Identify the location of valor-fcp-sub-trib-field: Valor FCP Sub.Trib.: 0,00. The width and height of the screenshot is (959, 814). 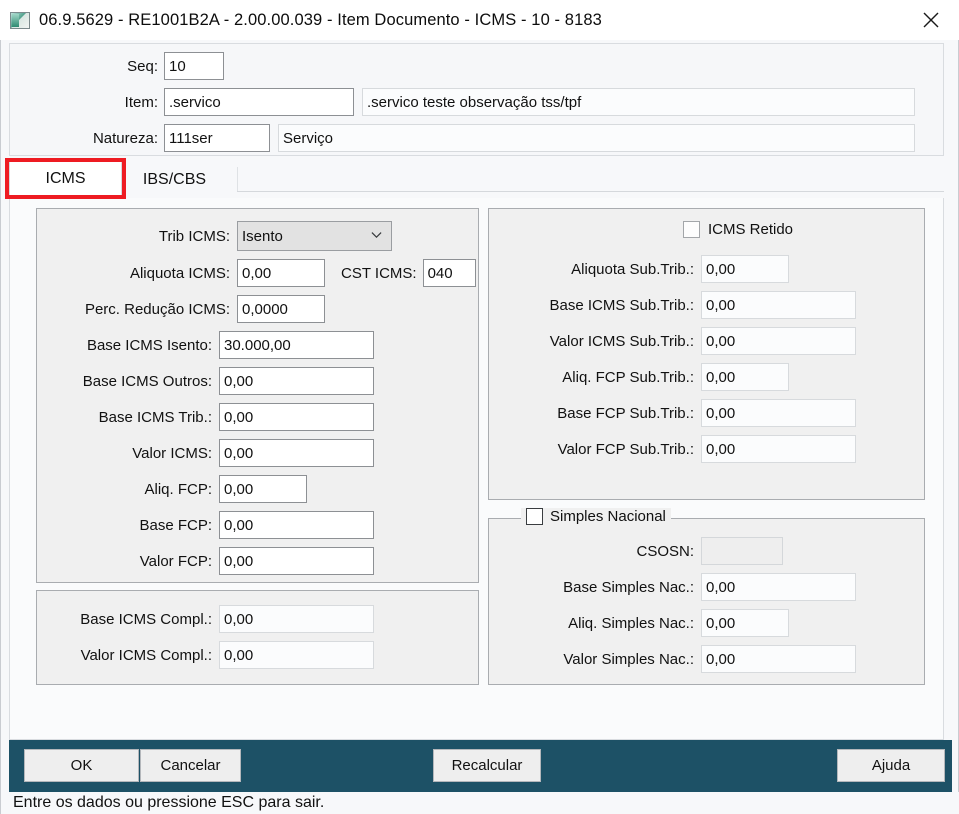
(672, 449).